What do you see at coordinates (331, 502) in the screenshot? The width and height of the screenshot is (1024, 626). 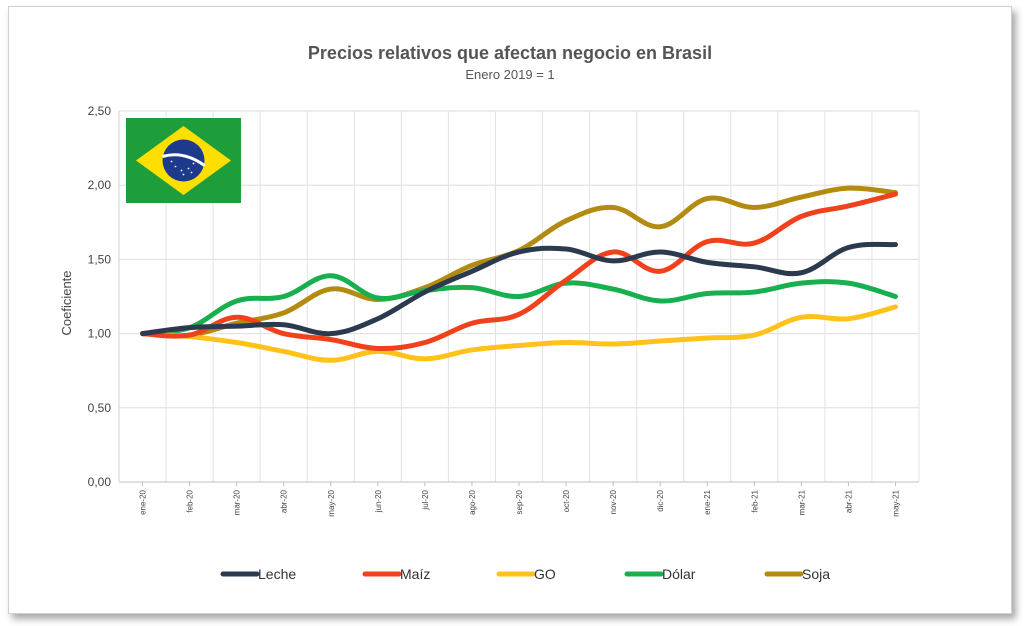 I see `x-tick-label: may-20` at bounding box center [331, 502].